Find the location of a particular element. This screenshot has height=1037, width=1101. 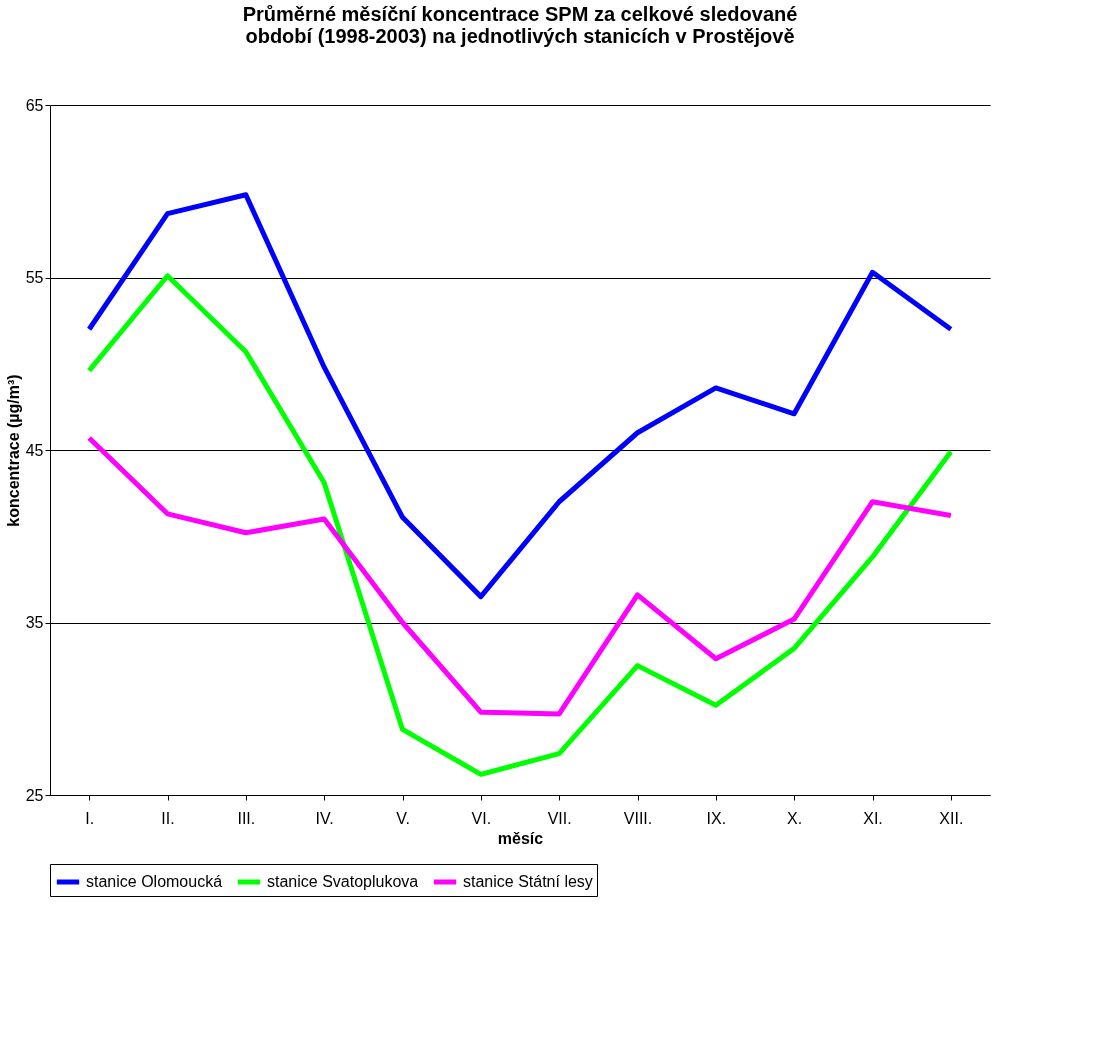

y-tick-label: 65 is located at coordinates (34, 105).